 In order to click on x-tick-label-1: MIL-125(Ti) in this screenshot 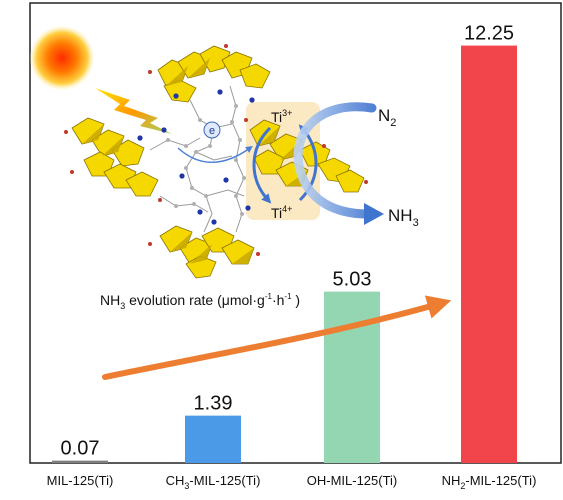, I will do `click(80, 480)`.